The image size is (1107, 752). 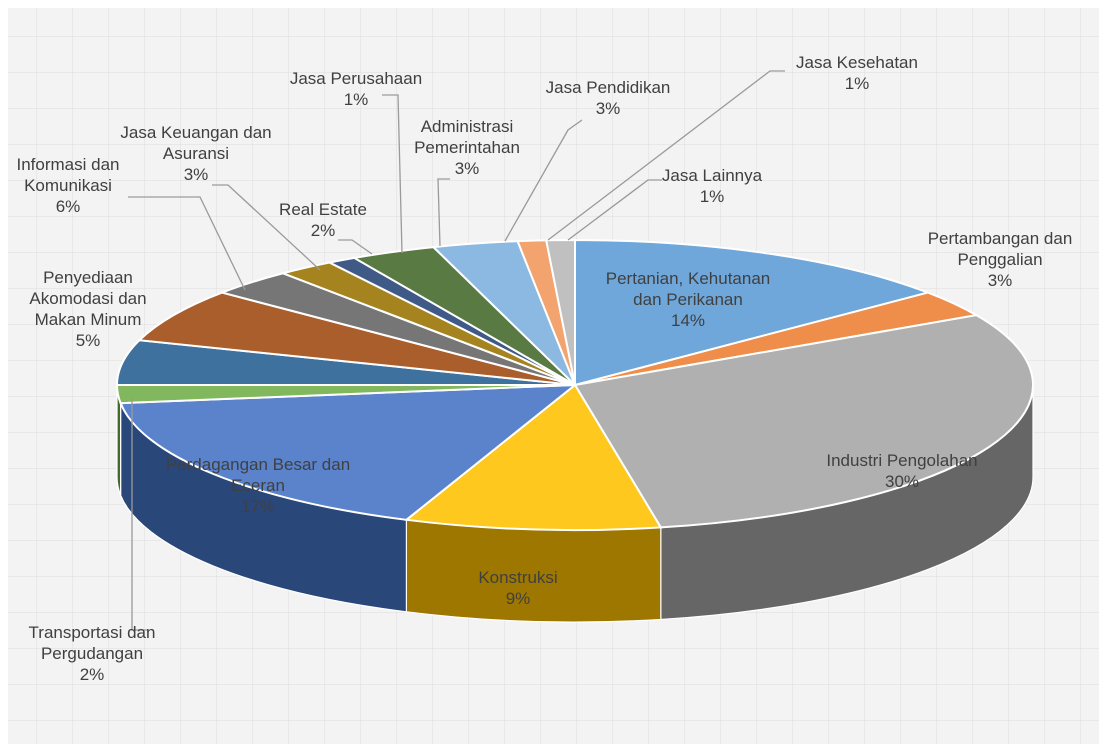 I want to click on slice-label-line: Real Estate, so click(x=323, y=209).